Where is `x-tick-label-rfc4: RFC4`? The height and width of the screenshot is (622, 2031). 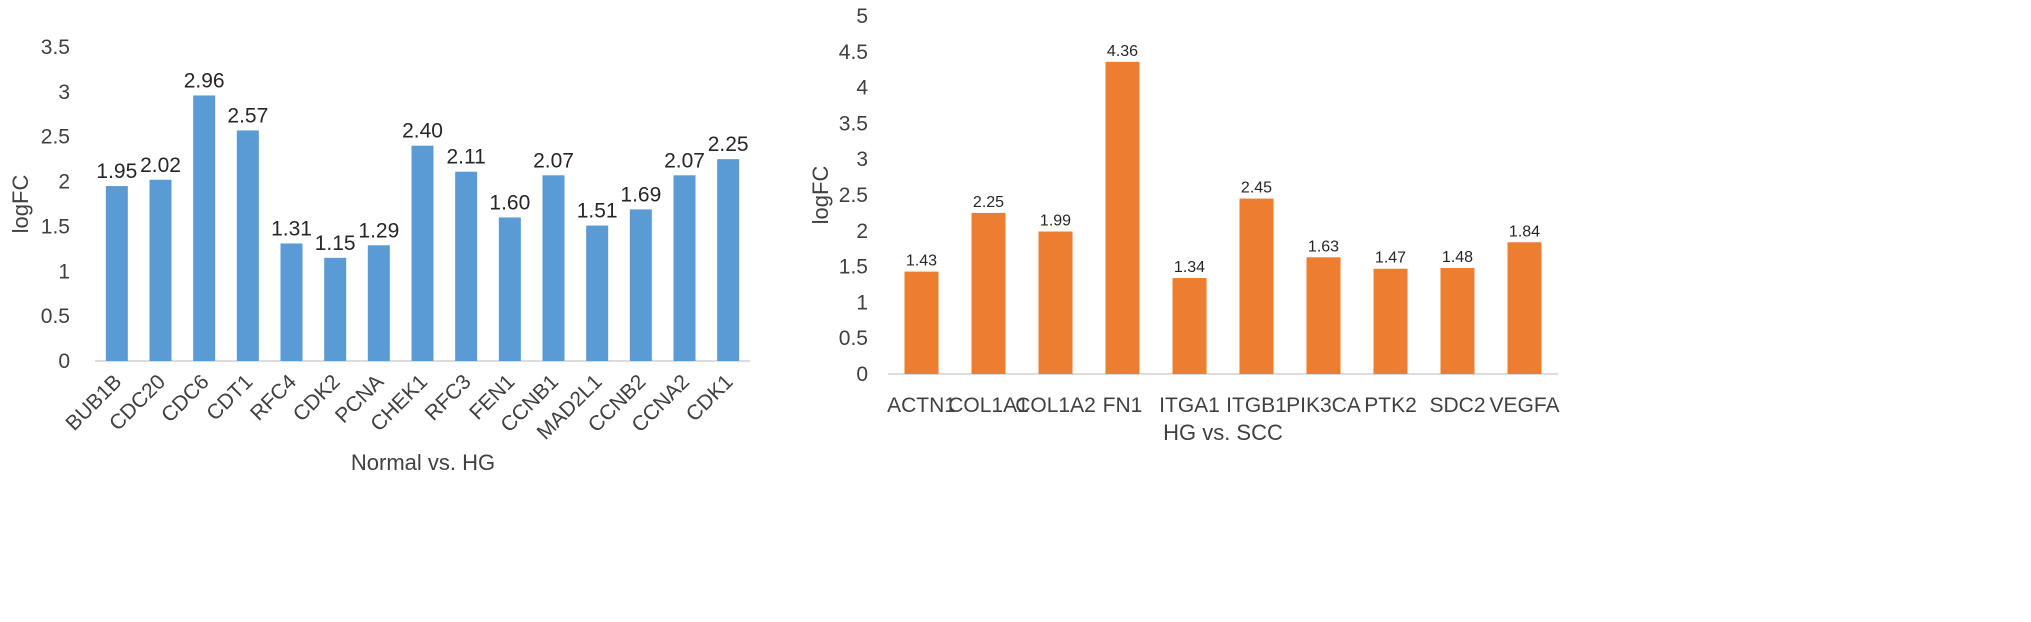
x-tick-label-rfc4: RFC4 is located at coordinates (273, 397).